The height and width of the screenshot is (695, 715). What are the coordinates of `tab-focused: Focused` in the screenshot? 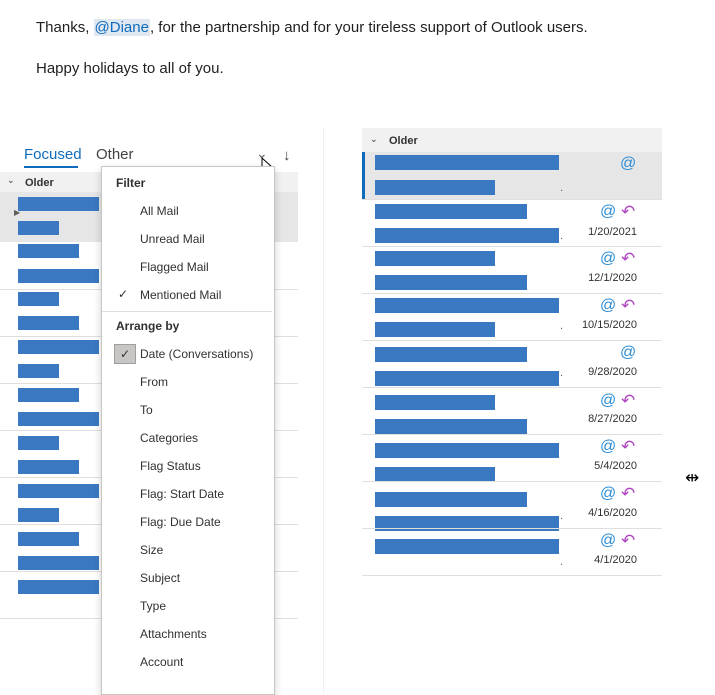 It's located at (53, 154).